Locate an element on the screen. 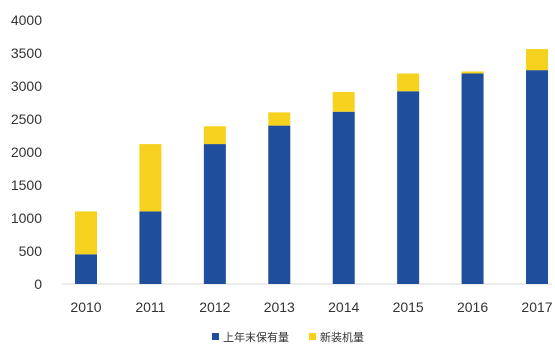 The width and height of the screenshot is (555, 349). chart-legend: 上年末保有量 新装机量 is located at coordinates (288, 337).